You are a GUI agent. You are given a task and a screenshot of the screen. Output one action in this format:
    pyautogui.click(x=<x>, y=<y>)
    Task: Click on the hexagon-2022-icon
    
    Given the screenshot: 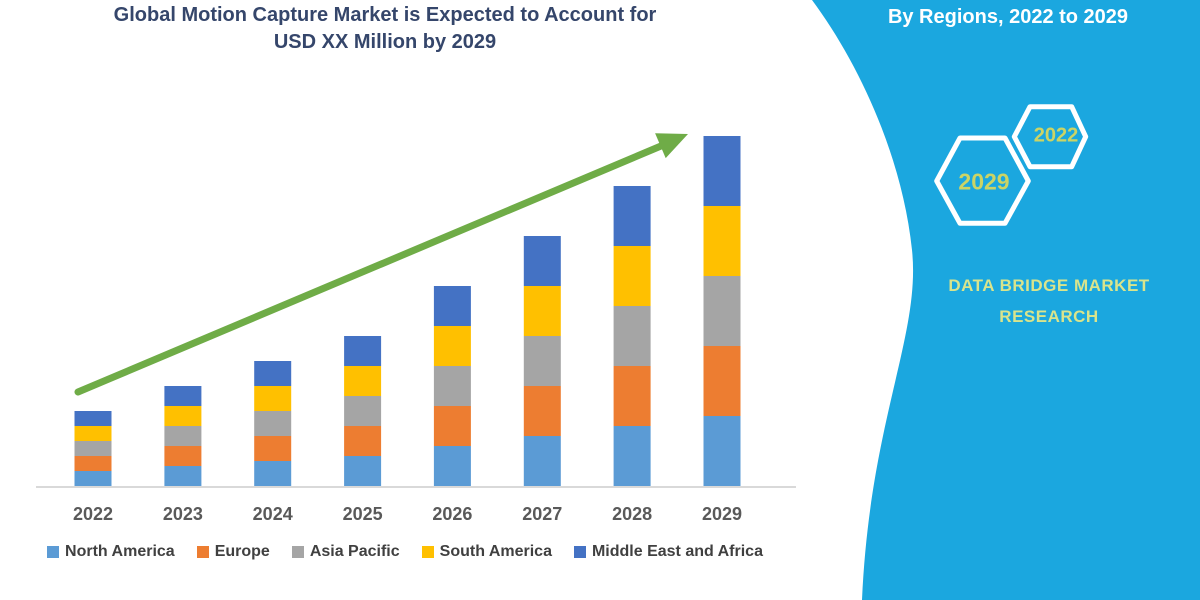 What is the action you would take?
    pyautogui.click(x=1050, y=137)
    